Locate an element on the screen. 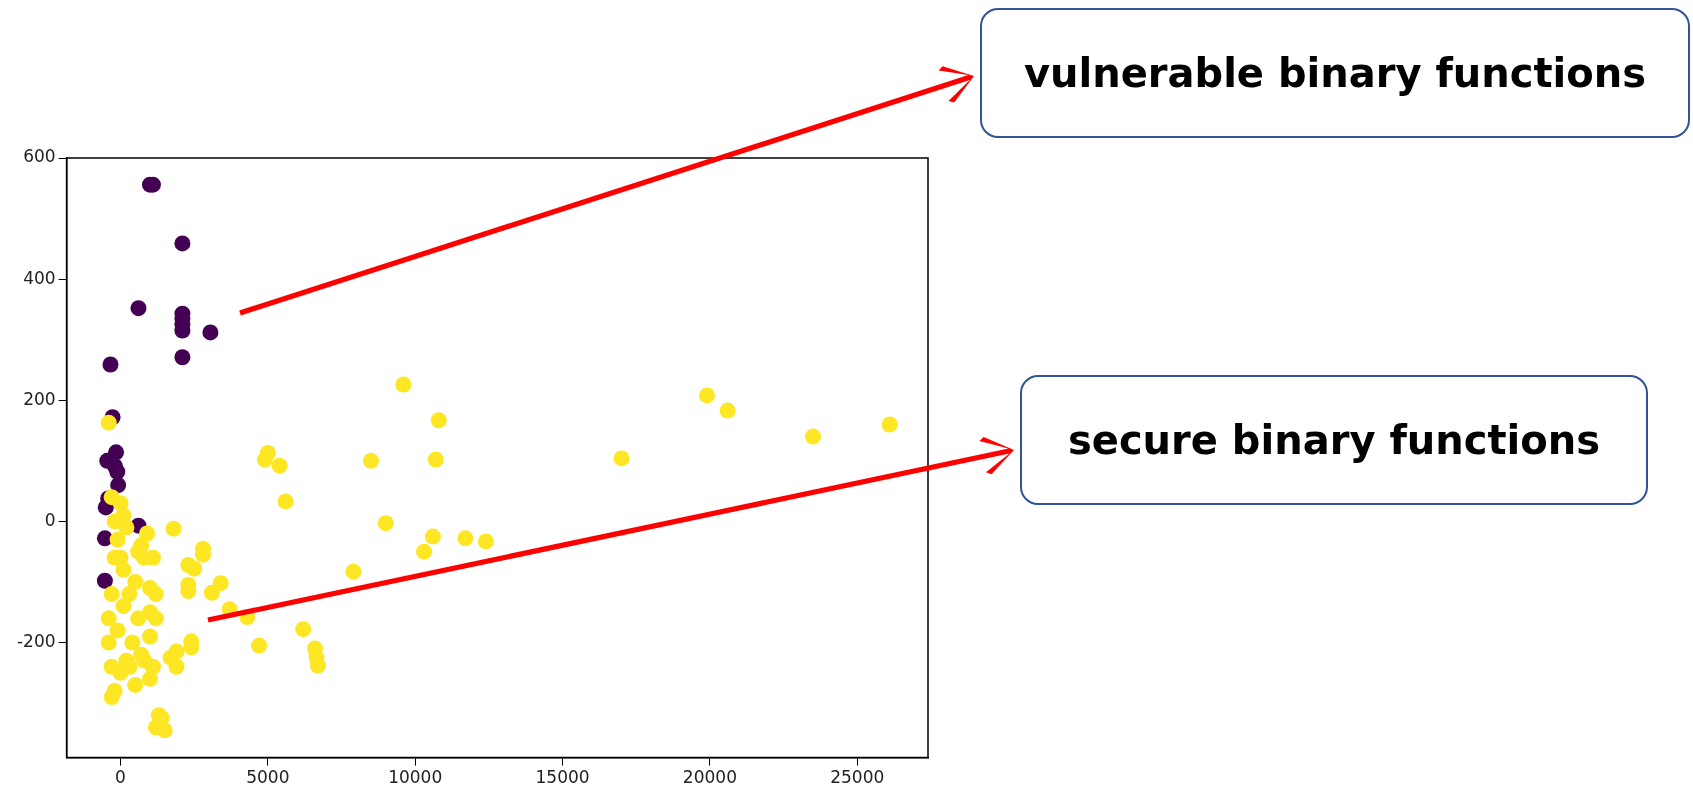  y-tick-label: -200 is located at coordinates (36, 640).